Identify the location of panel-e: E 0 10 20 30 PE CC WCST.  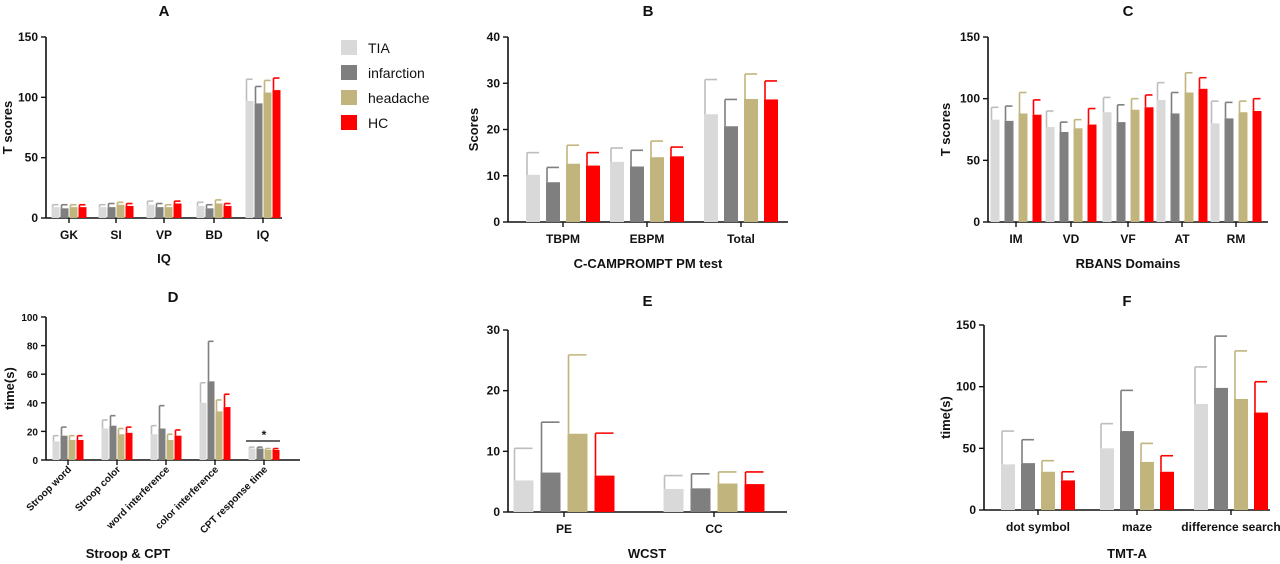
(637, 427).